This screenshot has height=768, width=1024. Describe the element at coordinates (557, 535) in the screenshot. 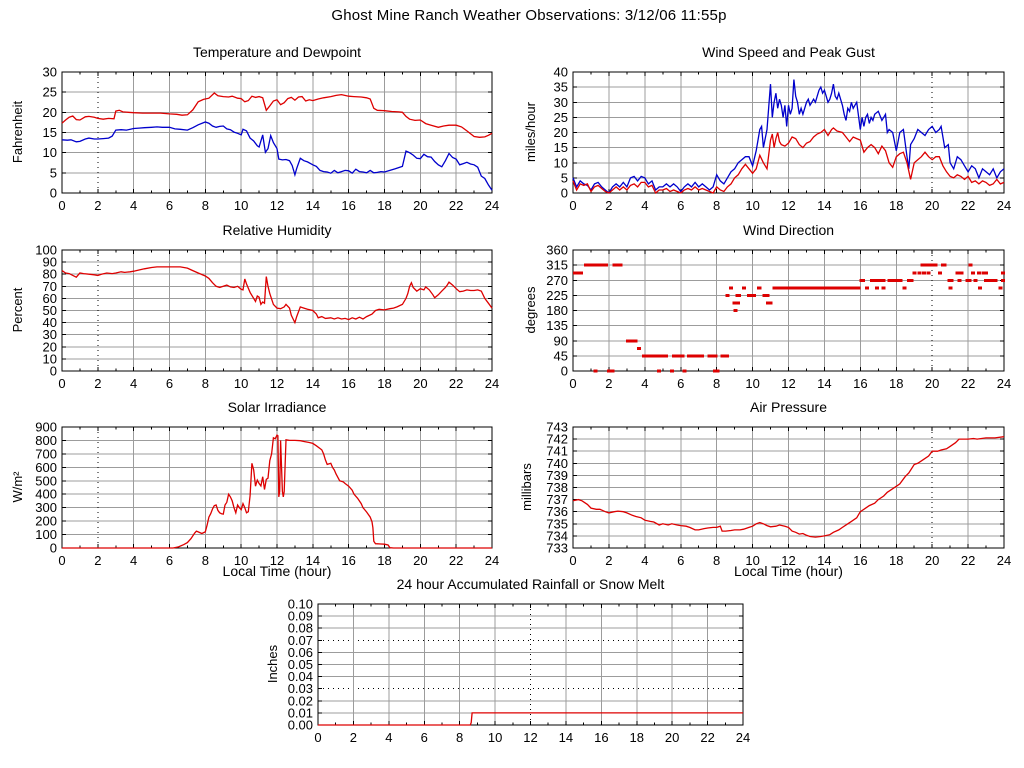

I see `svg-text: 734` at that location.